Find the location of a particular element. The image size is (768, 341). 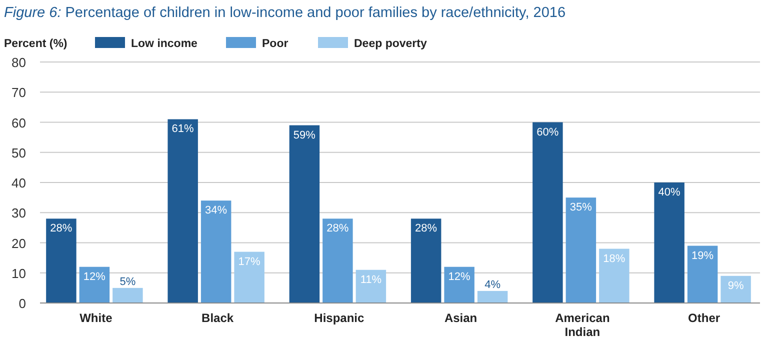

x-tick-label: White is located at coordinates (96, 318).